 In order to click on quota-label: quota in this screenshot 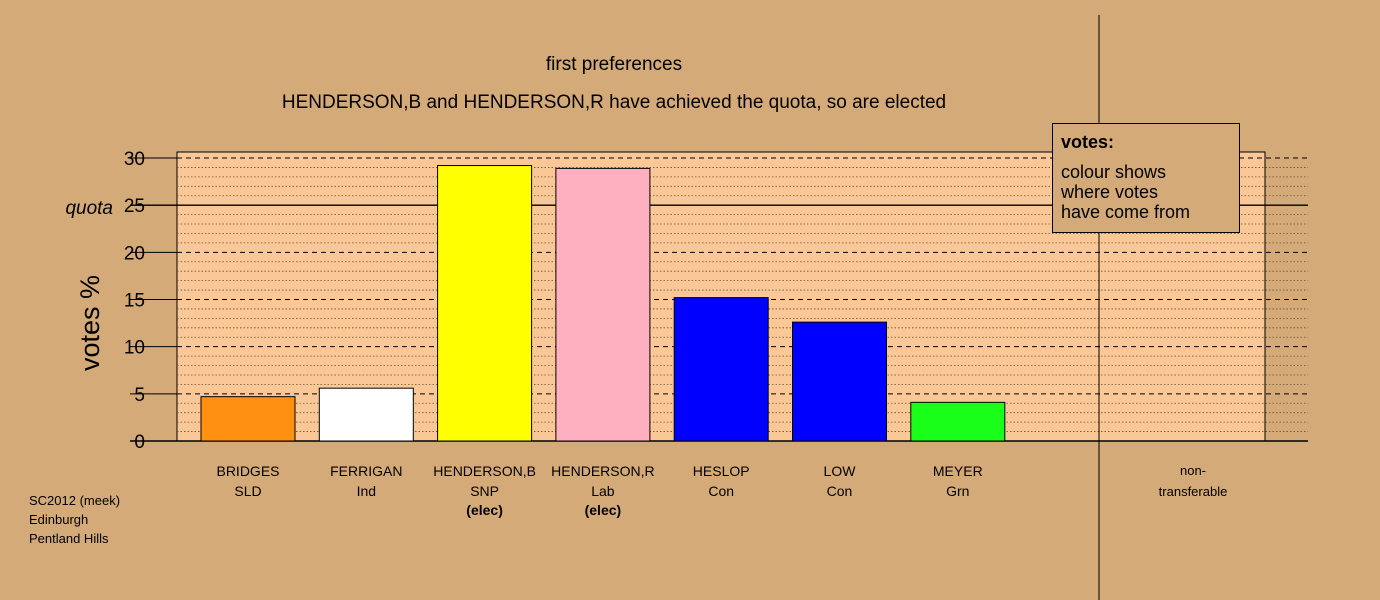, I will do `click(89, 208)`.